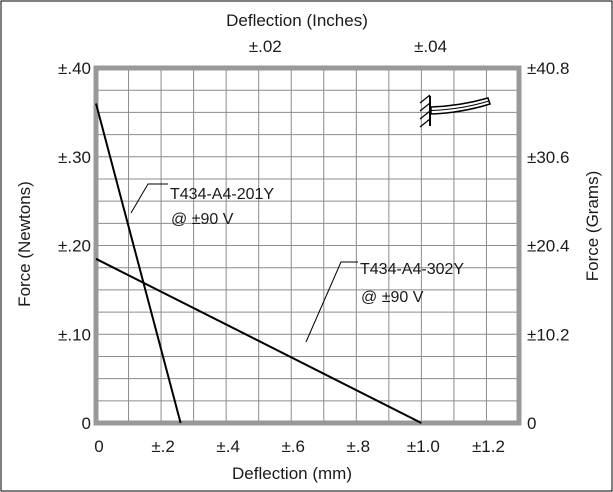 This screenshot has width=613, height=492. What do you see at coordinates (548, 157) in the screenshot?
I see `y-tick-label-right: ±30.6` at bounding box center [548, 157].